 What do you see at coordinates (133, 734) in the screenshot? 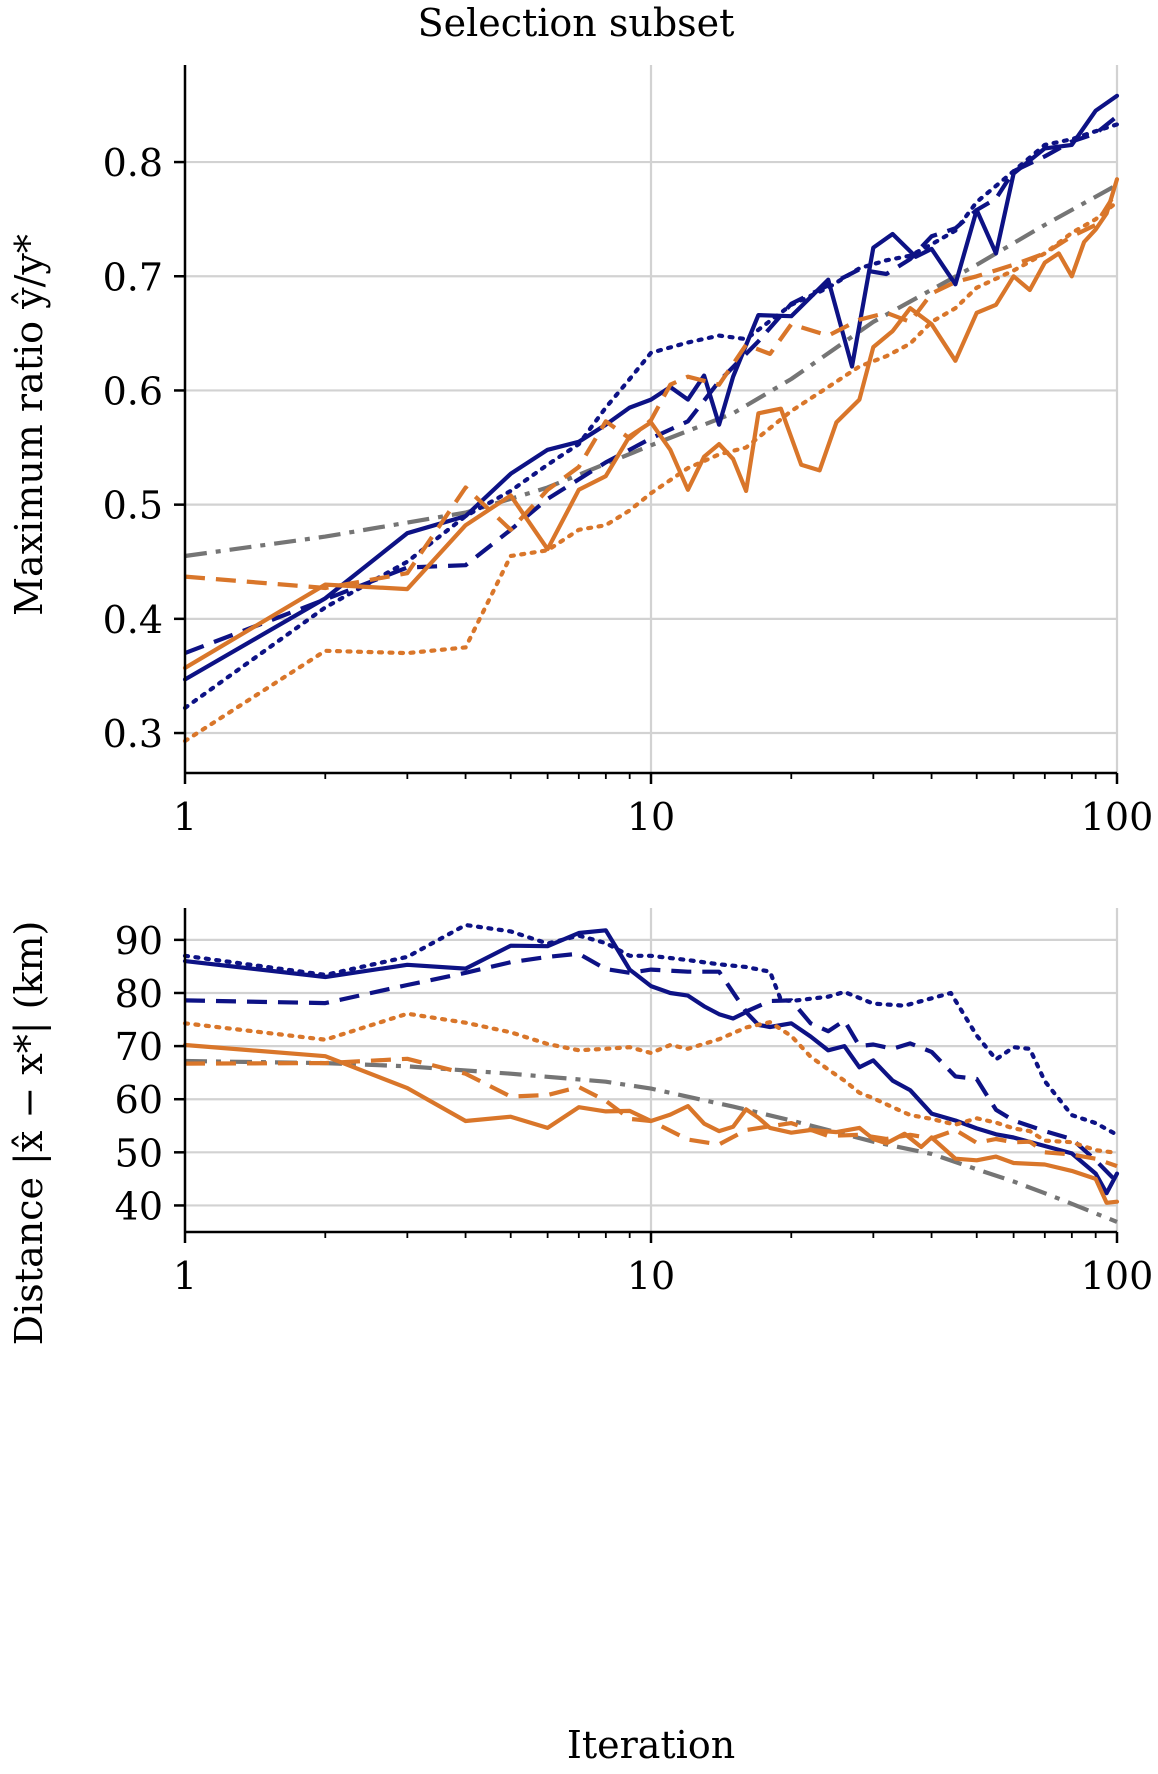
I see `ratio-ytick-label-0.3: 0.3` at bounding box center [133, 734].